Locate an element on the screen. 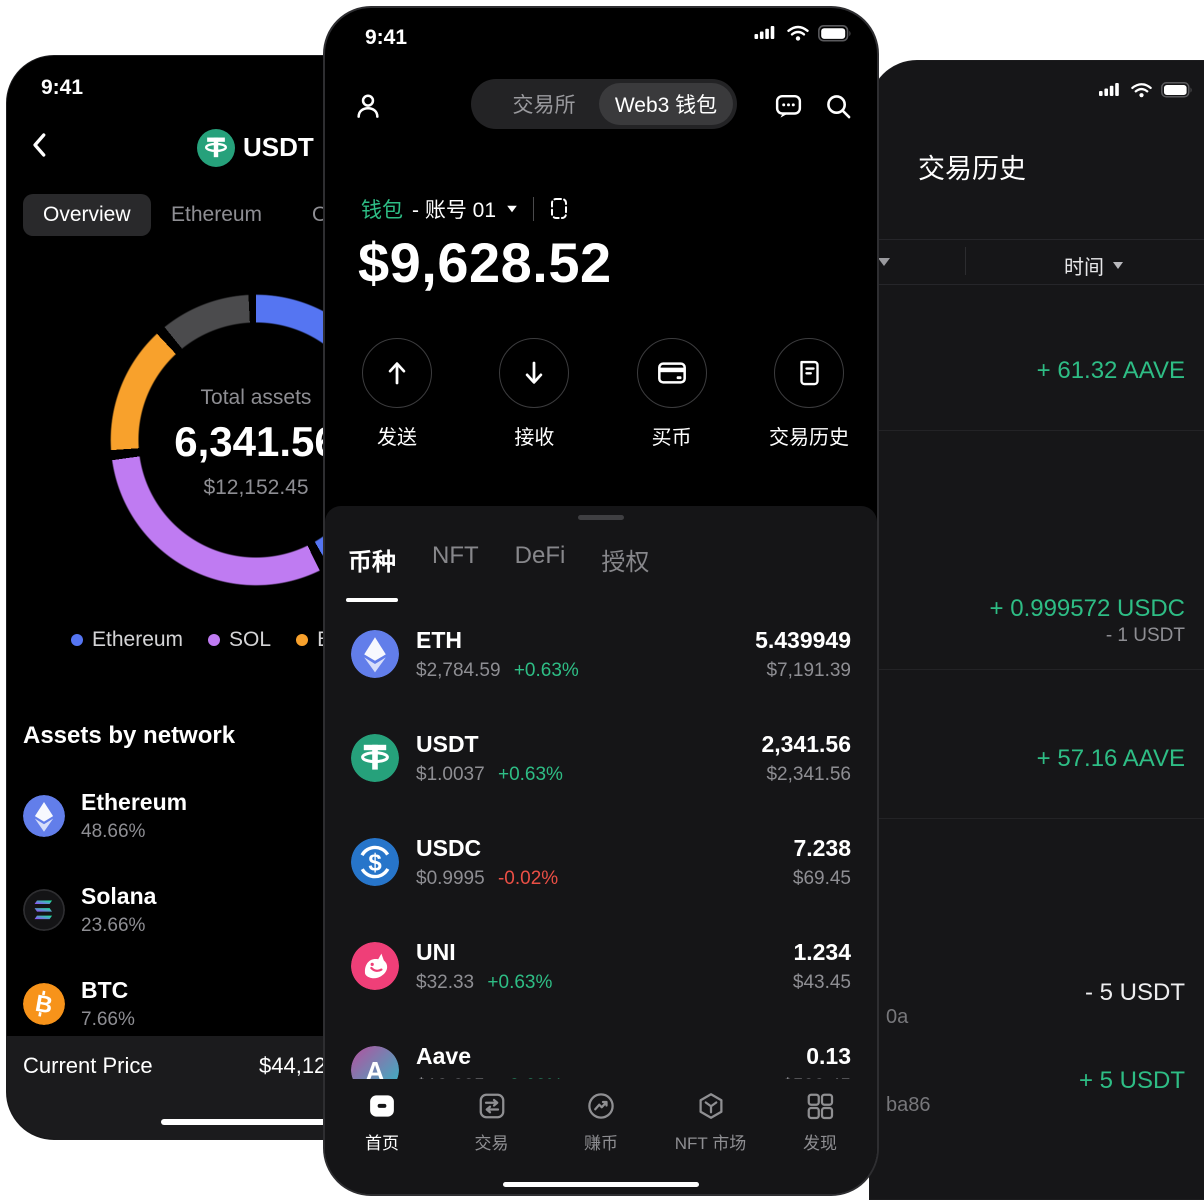  status-icons is located at coordinates (1145, 90).